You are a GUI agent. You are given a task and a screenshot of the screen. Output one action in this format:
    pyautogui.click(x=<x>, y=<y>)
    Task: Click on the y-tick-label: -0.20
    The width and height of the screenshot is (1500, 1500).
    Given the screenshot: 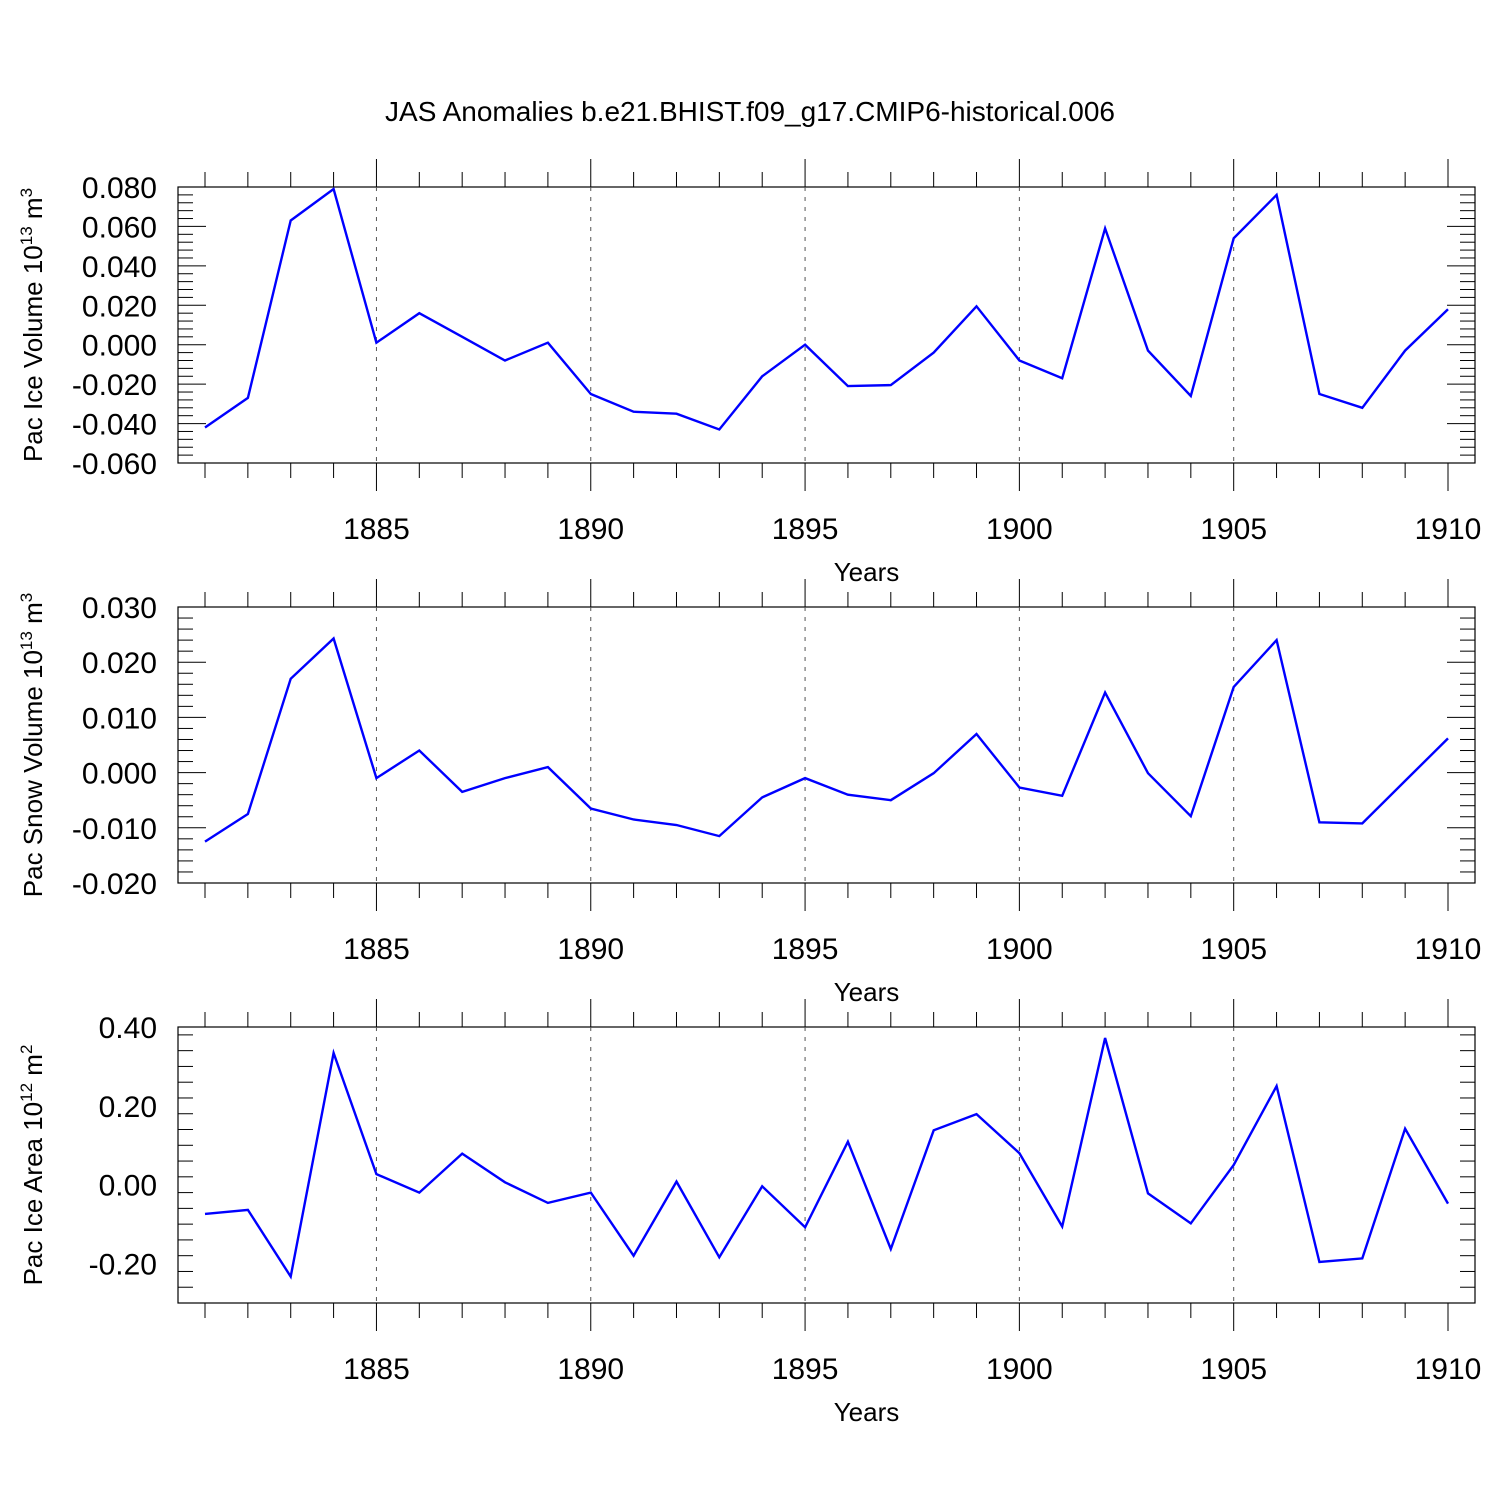 What is the action you would take?
    pyautogui.click(x=123, y=1265)
    